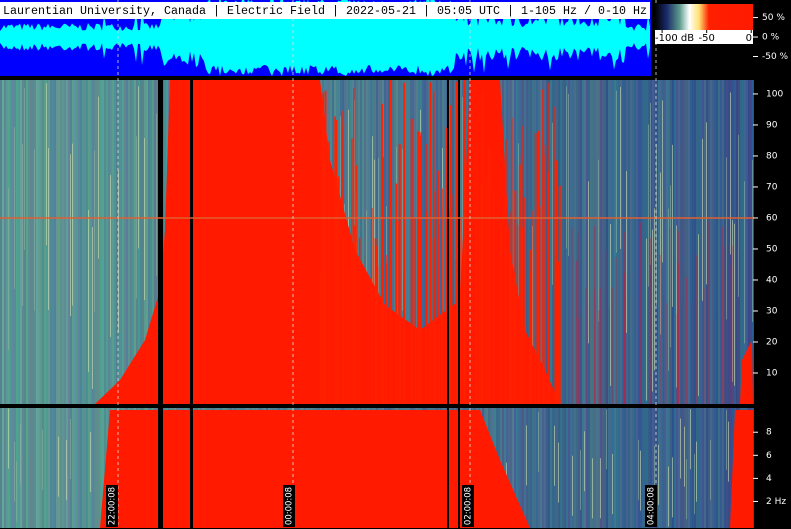 This screenshot has height=529, width=791. Describe the element at coordinates (459, 304) in the screenshot. I see `dark-line` at that location.